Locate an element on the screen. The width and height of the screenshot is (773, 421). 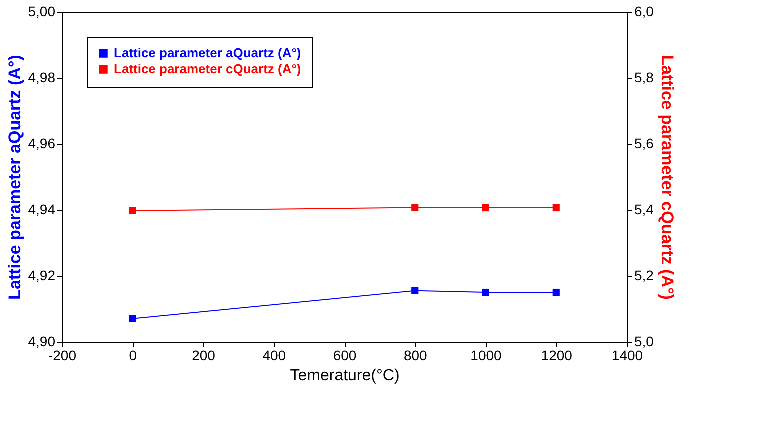
y2-tick-label: 5,0 is located at coordinates (644, 342).